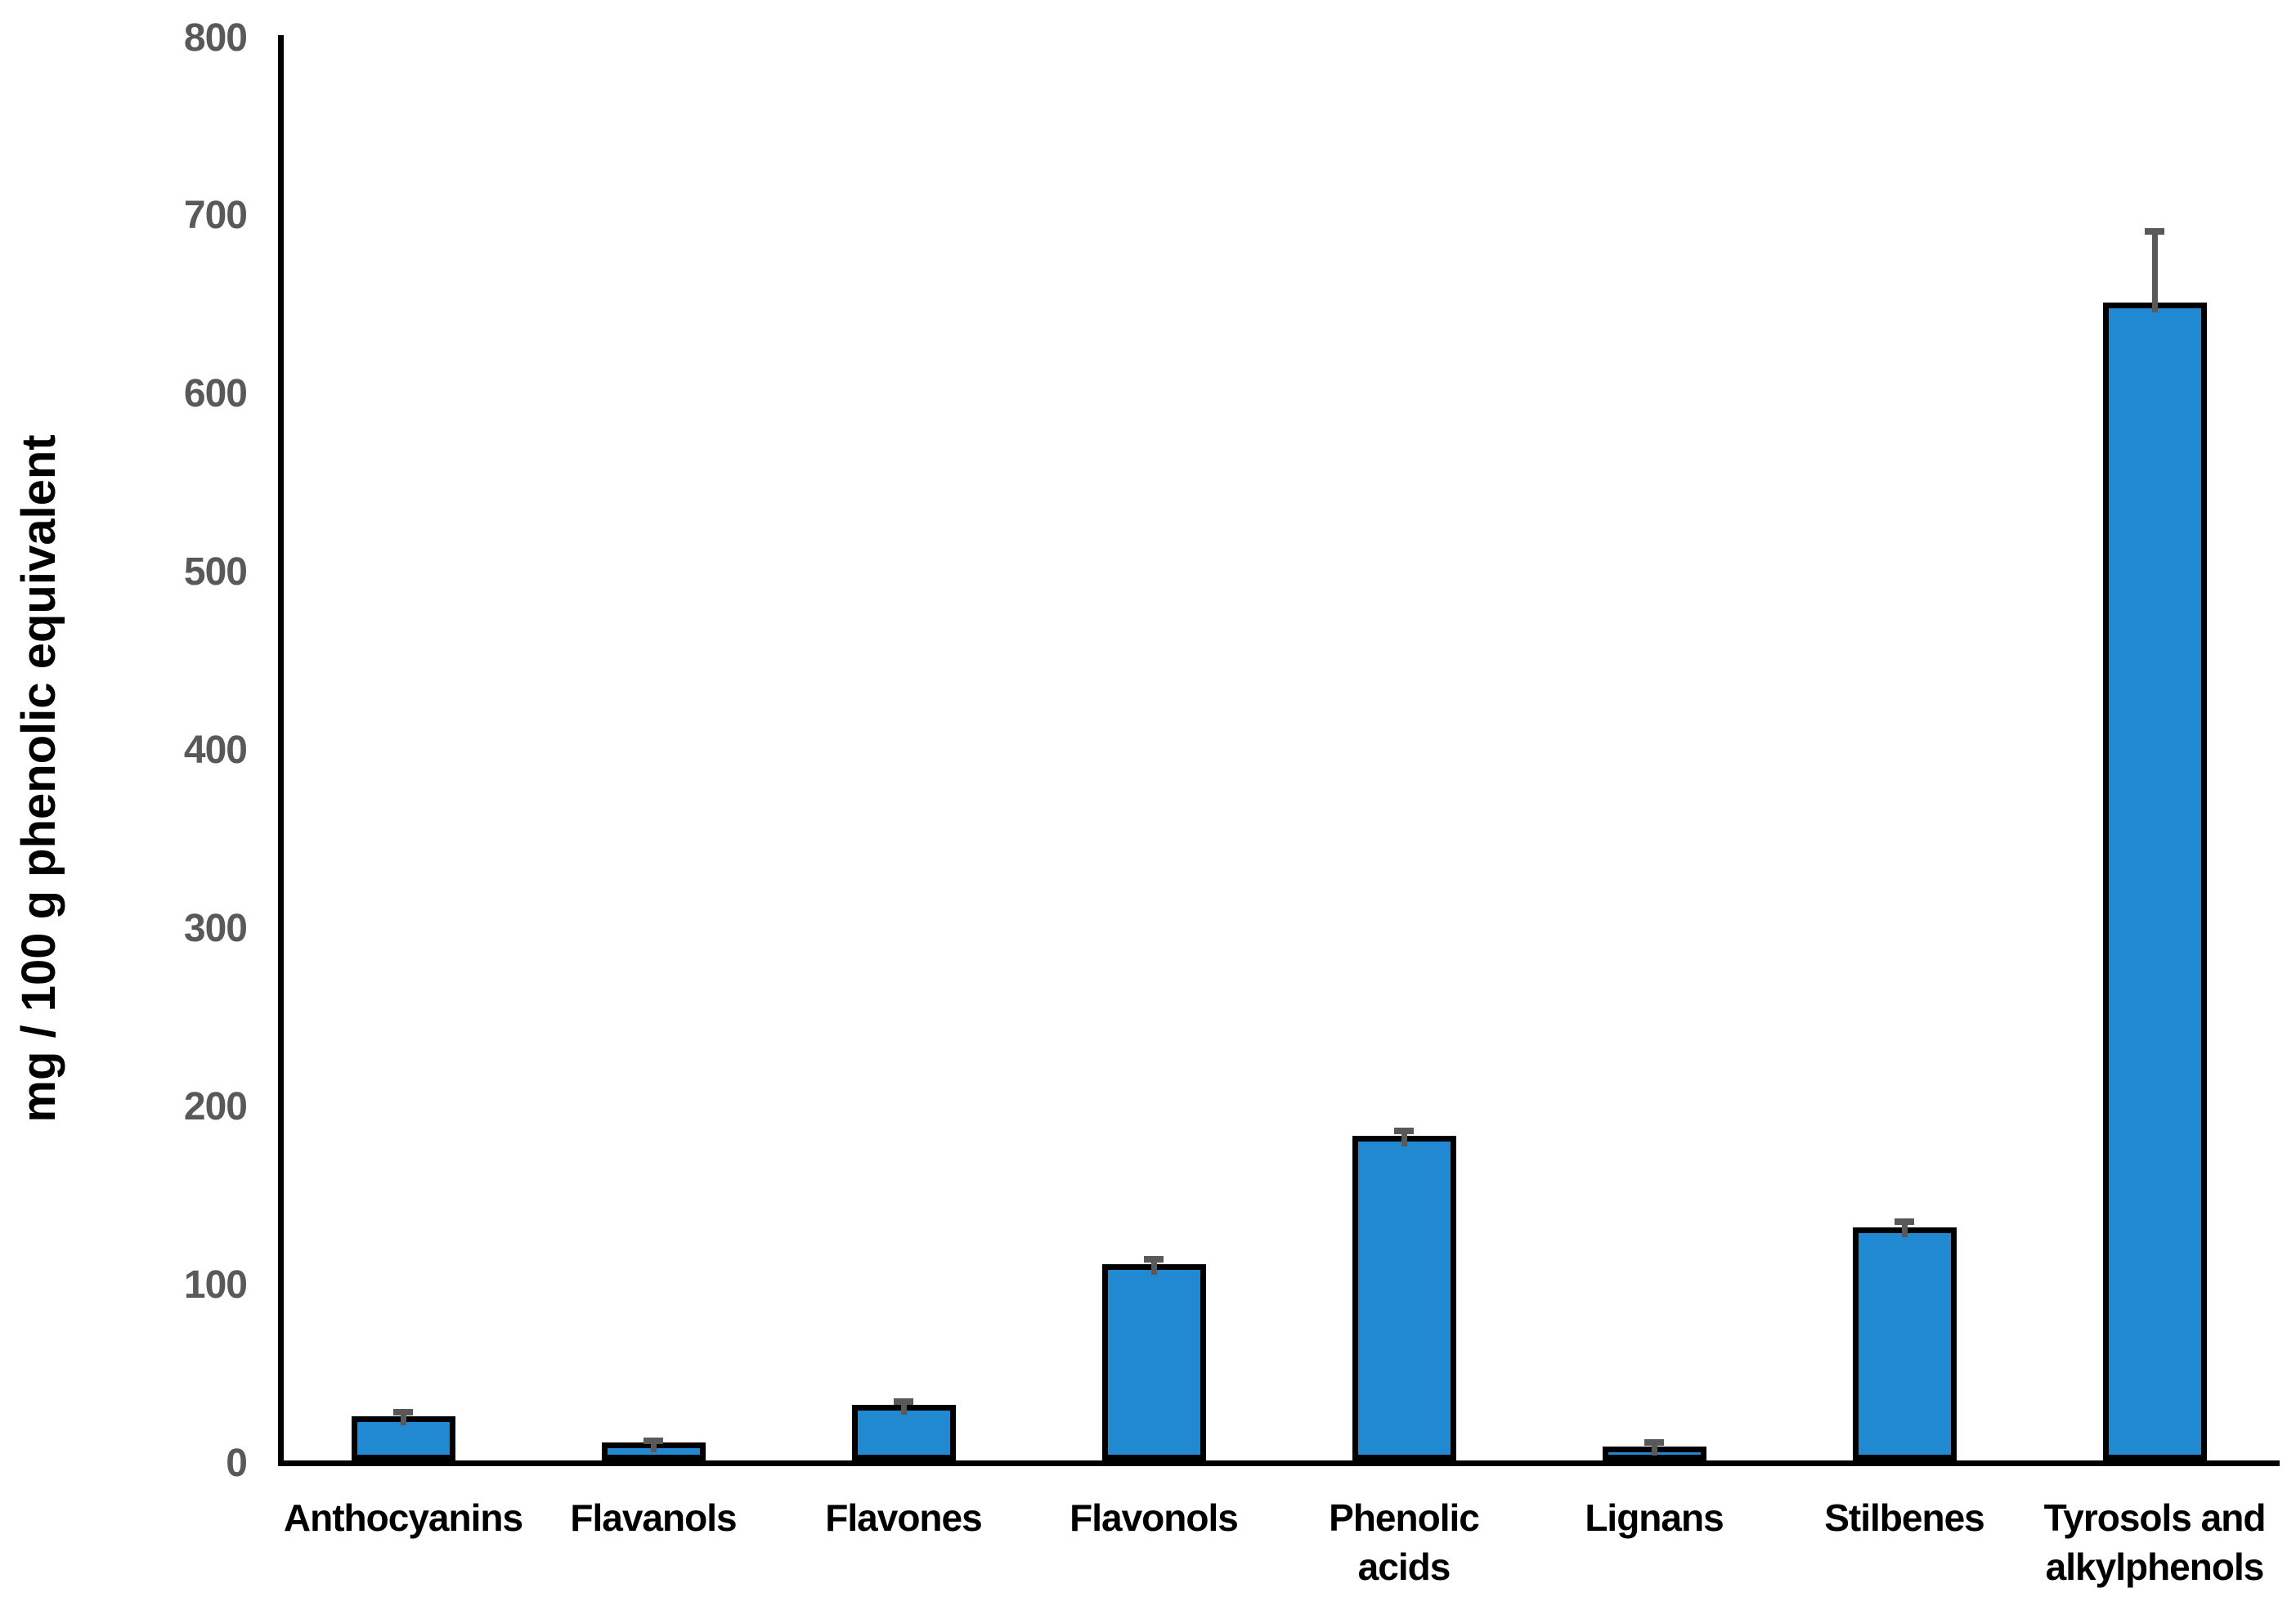 The width and height of the screenshot is (2296, 1615). I want to click on bar-stilbenes, so click(1905, 1343).